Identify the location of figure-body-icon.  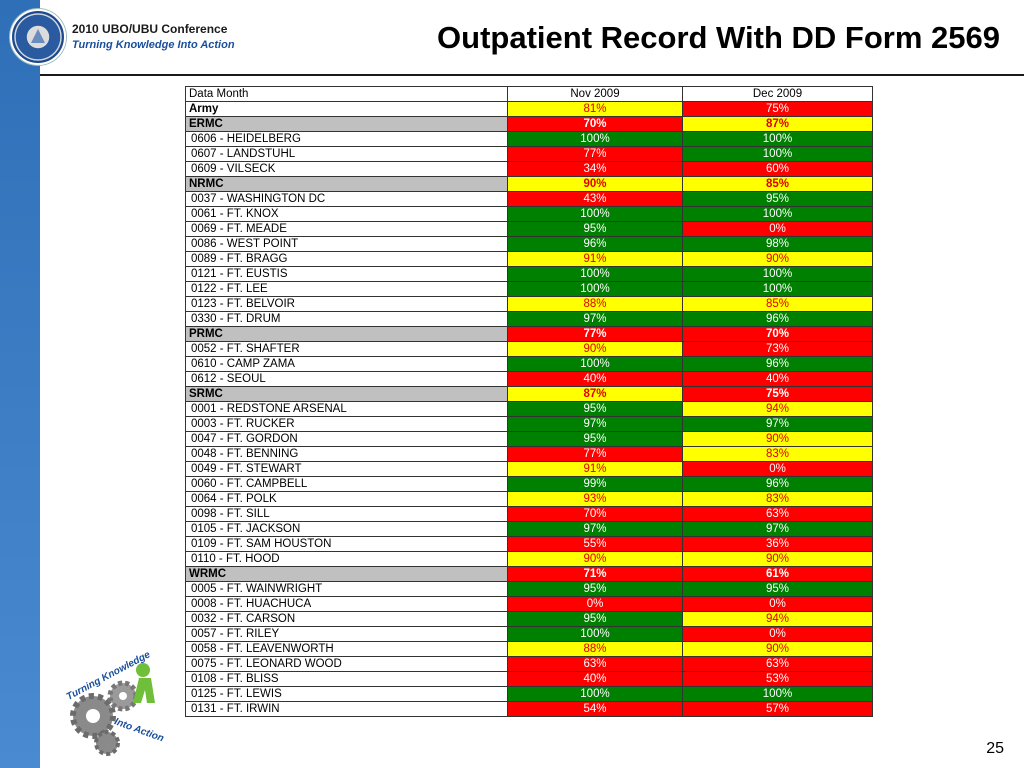
(144, 690).